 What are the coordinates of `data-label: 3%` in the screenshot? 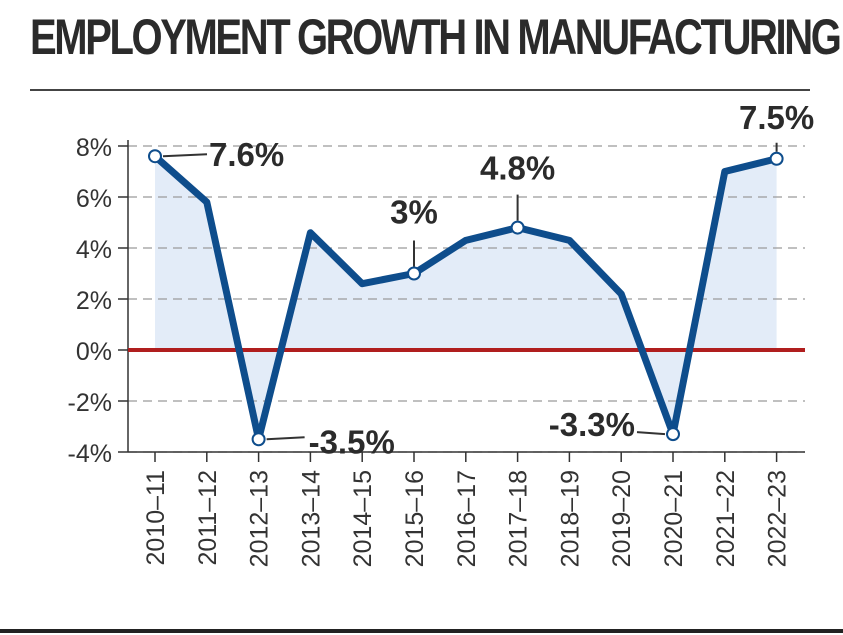 It's located at (414, 212).